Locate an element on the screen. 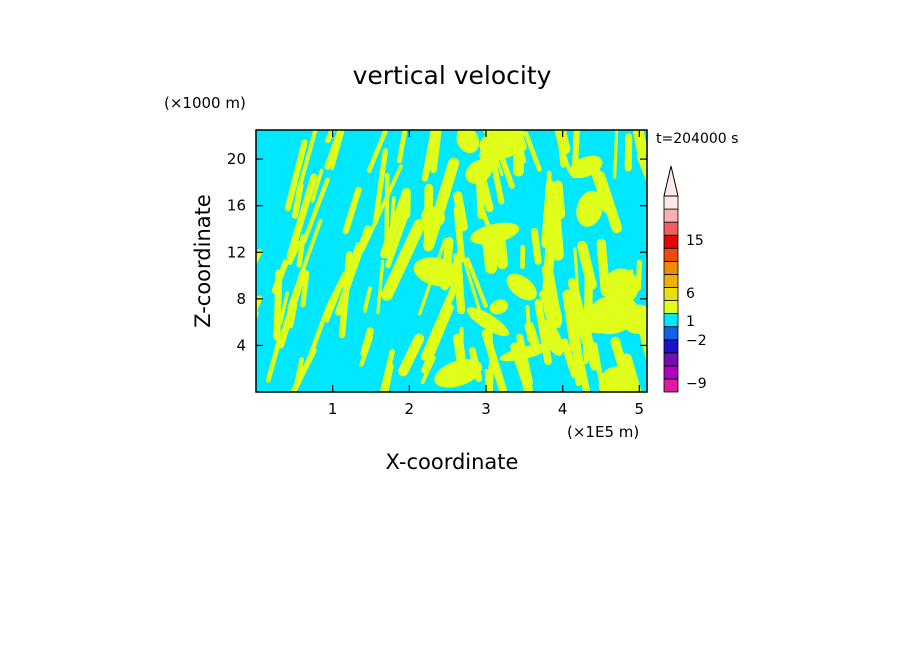 The width and height of the screenshot is (904, 654). x-axis-unit: (×1E5 m) is located at coordinates (603, 432).